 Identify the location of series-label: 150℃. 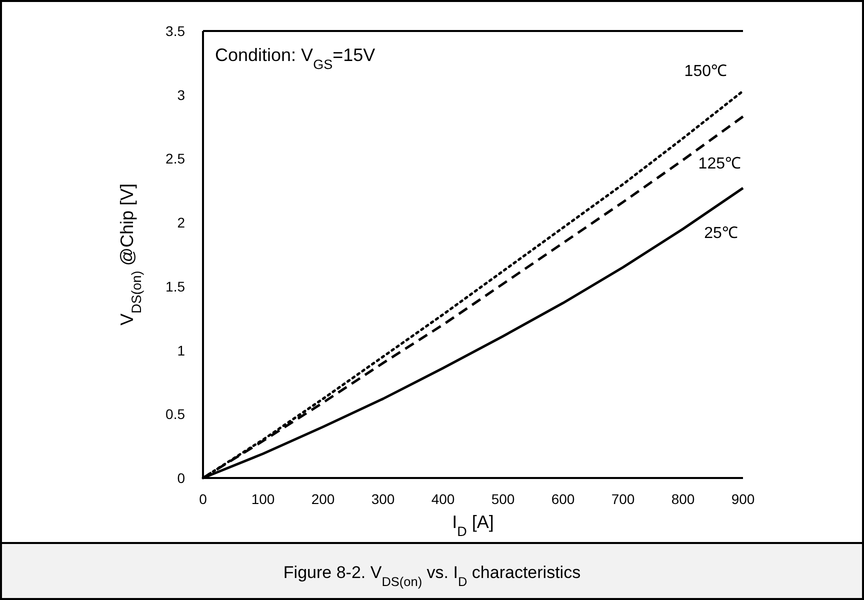
(705, 71).